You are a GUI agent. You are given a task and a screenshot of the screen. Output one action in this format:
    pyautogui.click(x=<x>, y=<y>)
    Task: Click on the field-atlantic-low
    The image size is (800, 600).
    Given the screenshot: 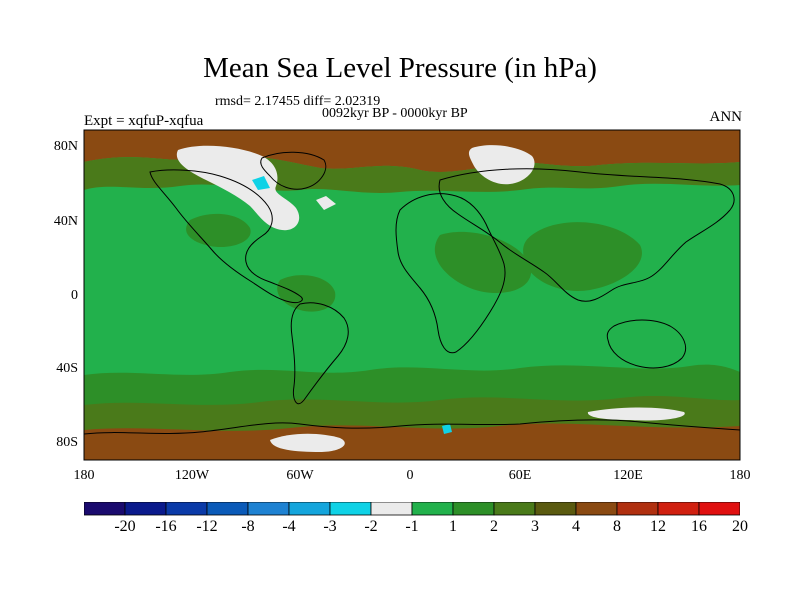 What is the action you would take?
    pyautogui.click(x=326, y=203)
    